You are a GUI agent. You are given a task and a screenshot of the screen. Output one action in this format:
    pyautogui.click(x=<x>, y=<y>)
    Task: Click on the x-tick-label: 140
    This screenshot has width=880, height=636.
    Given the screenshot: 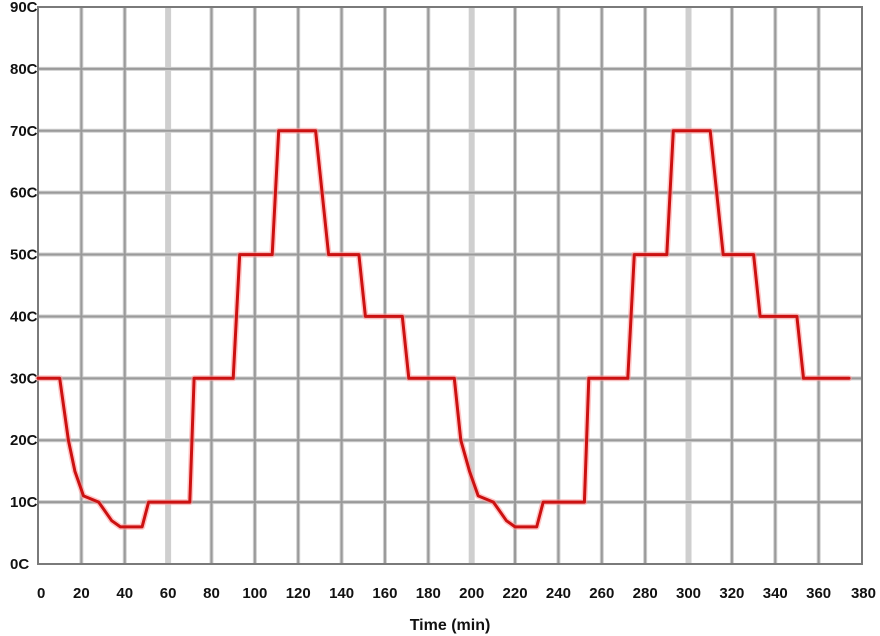 What is the action you would take?
    pyautogui.click(x=341, y=593)
    